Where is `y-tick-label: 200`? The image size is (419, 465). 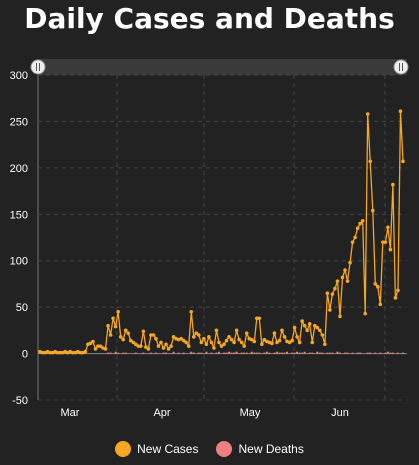 y-tick-label: 200 is located at coordinates (19, 169).